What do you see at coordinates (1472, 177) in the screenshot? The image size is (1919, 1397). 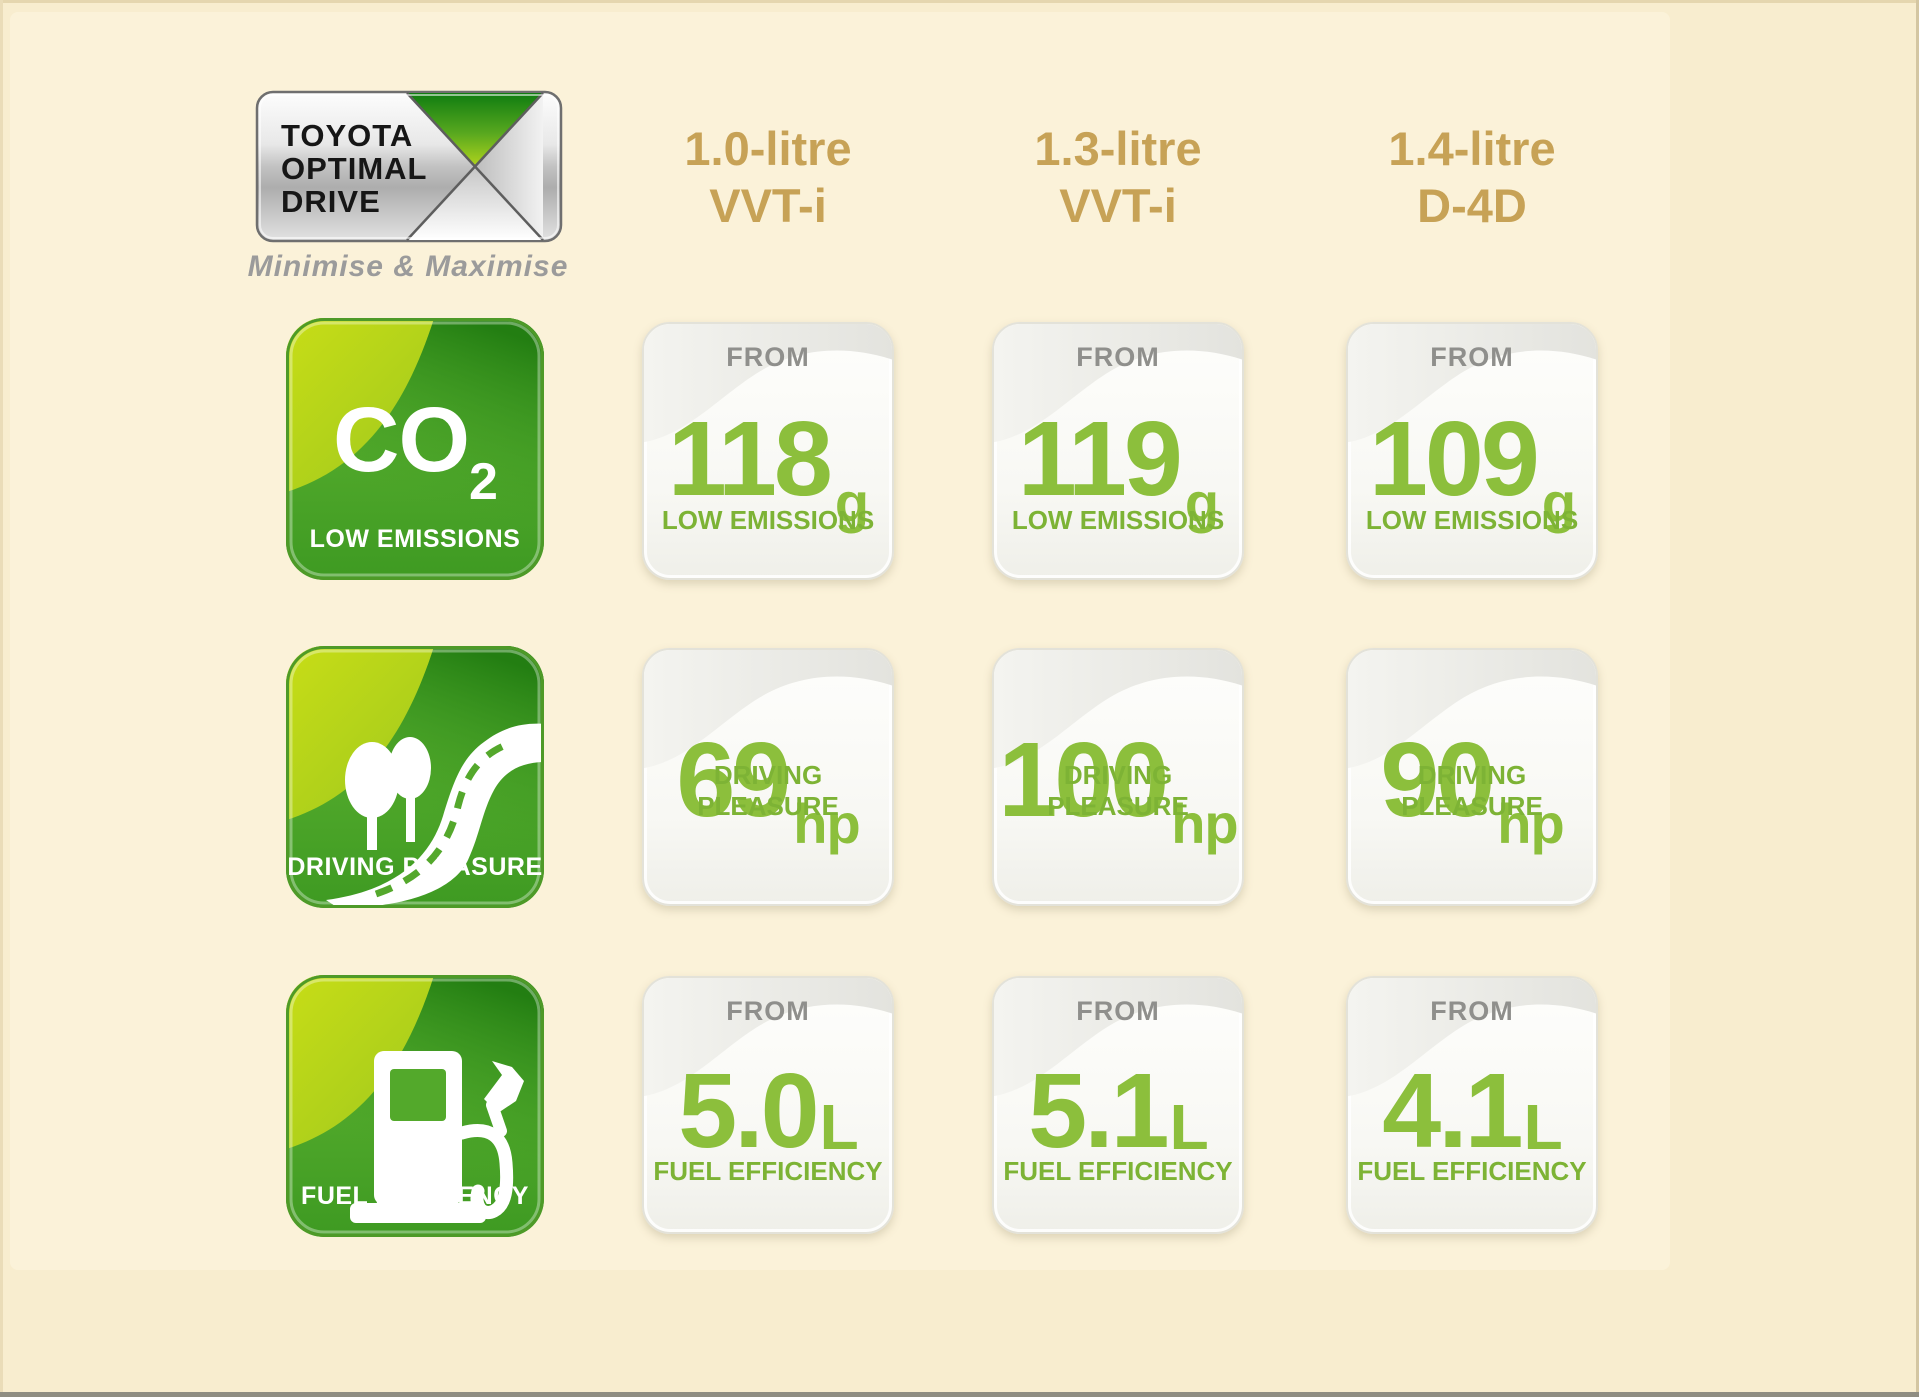 I see `column-header-1-4-litre: 1.4-litre D-4D` at bounding box center [1472, 177].